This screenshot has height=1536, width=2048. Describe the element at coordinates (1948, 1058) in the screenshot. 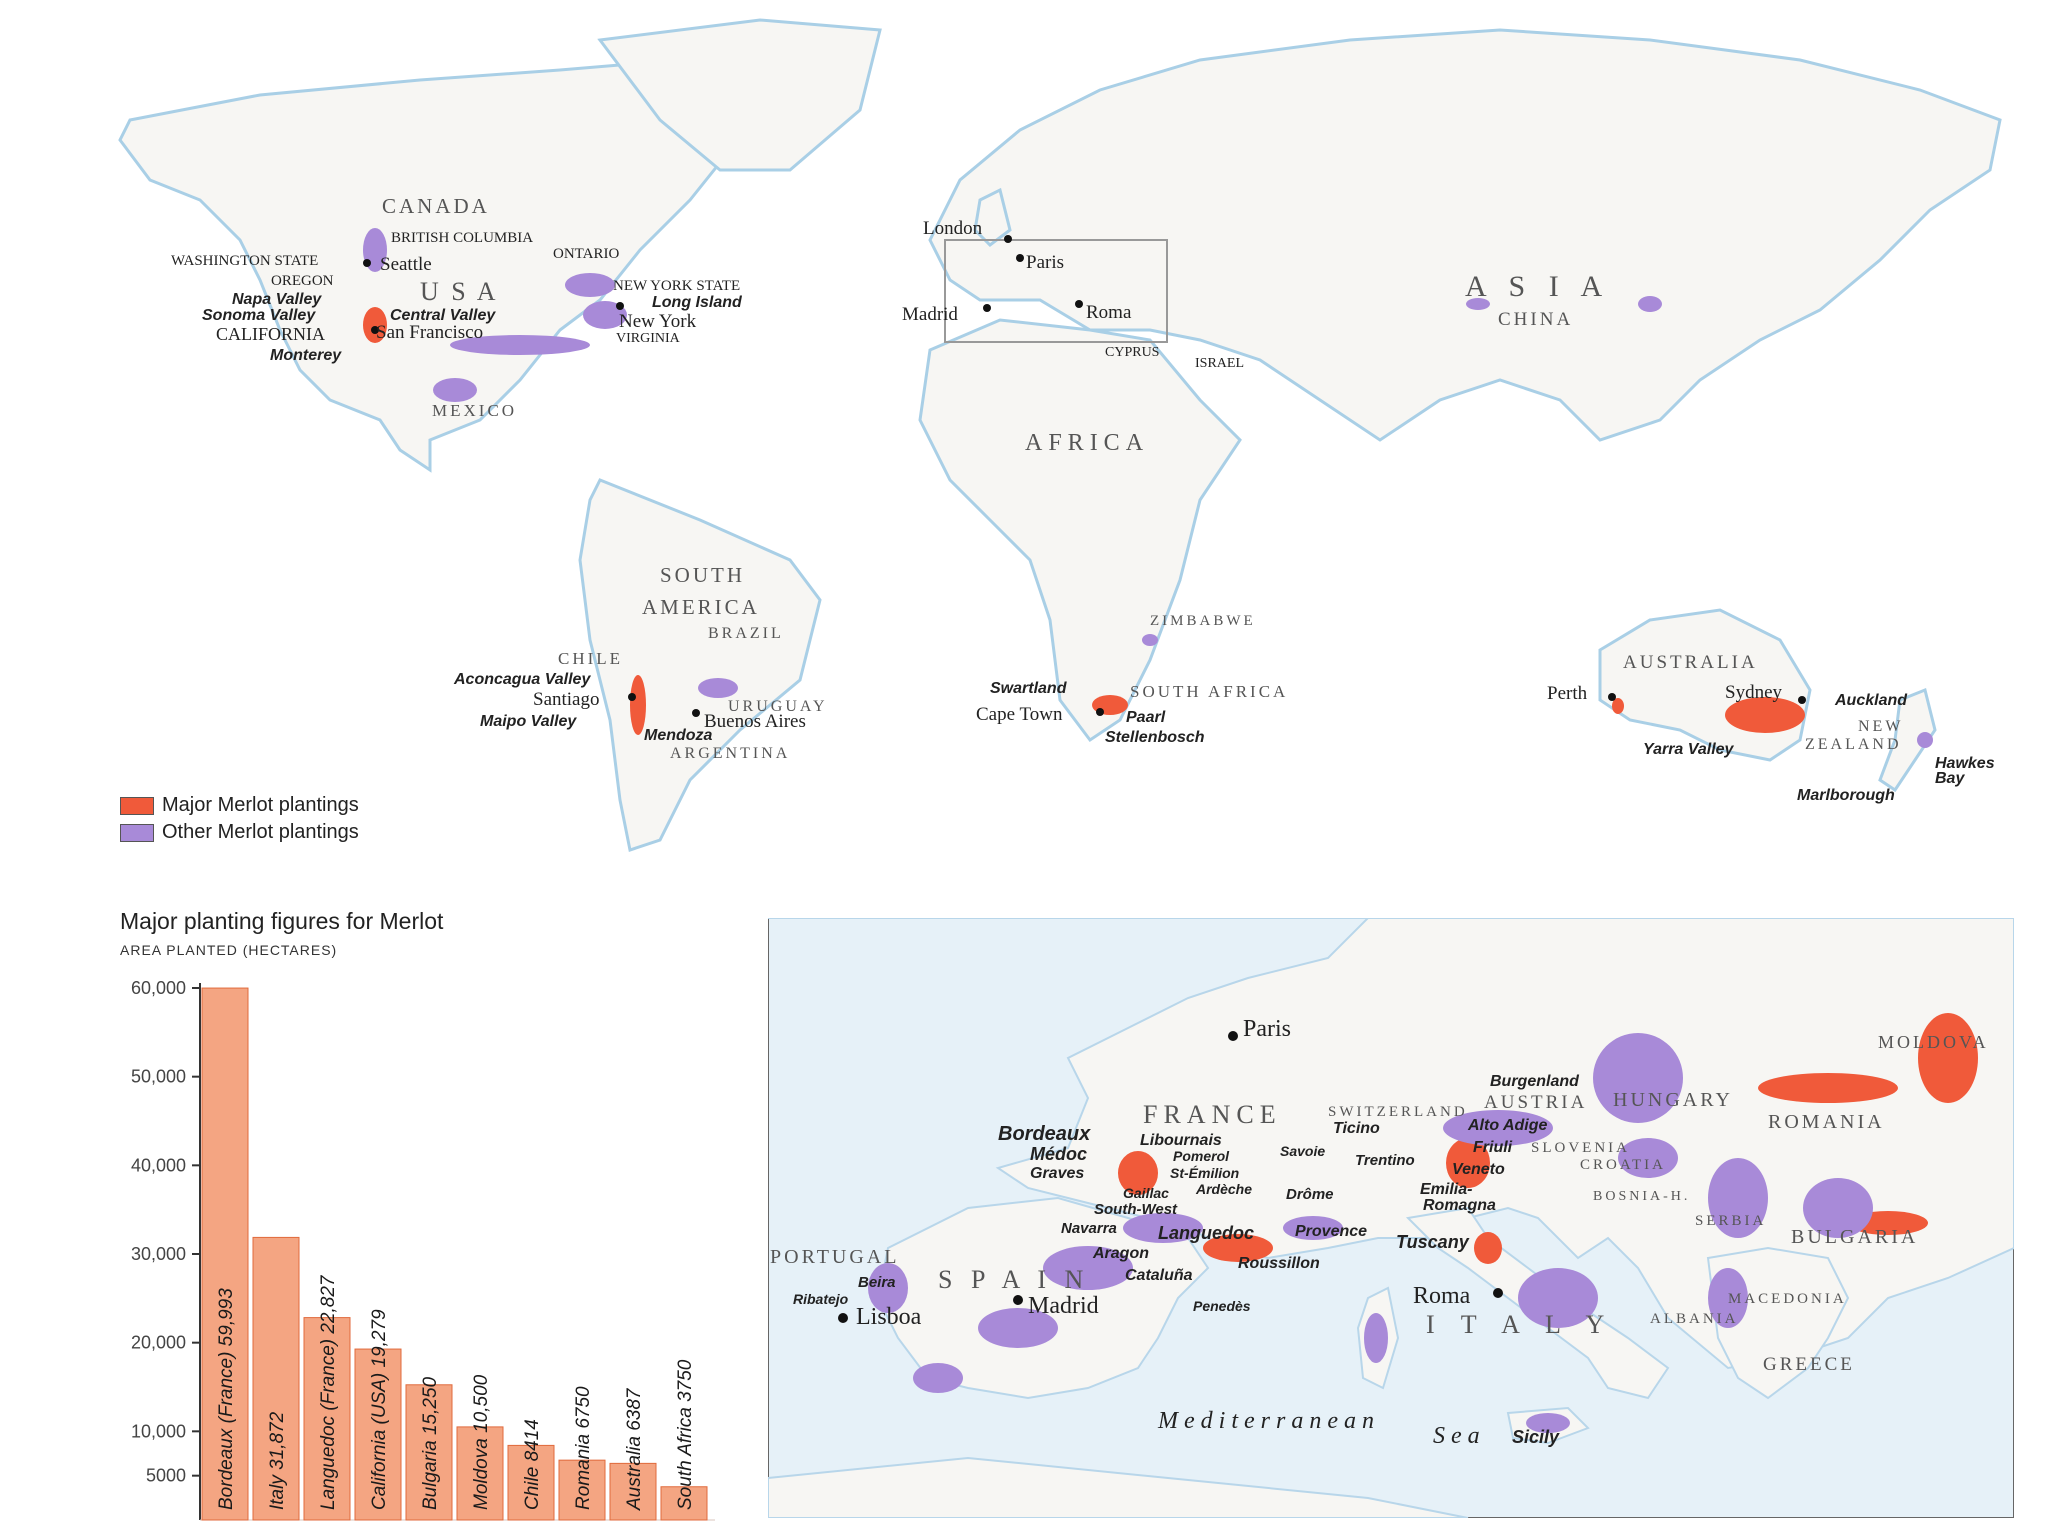

I see `major-planting-moldova` at that location.